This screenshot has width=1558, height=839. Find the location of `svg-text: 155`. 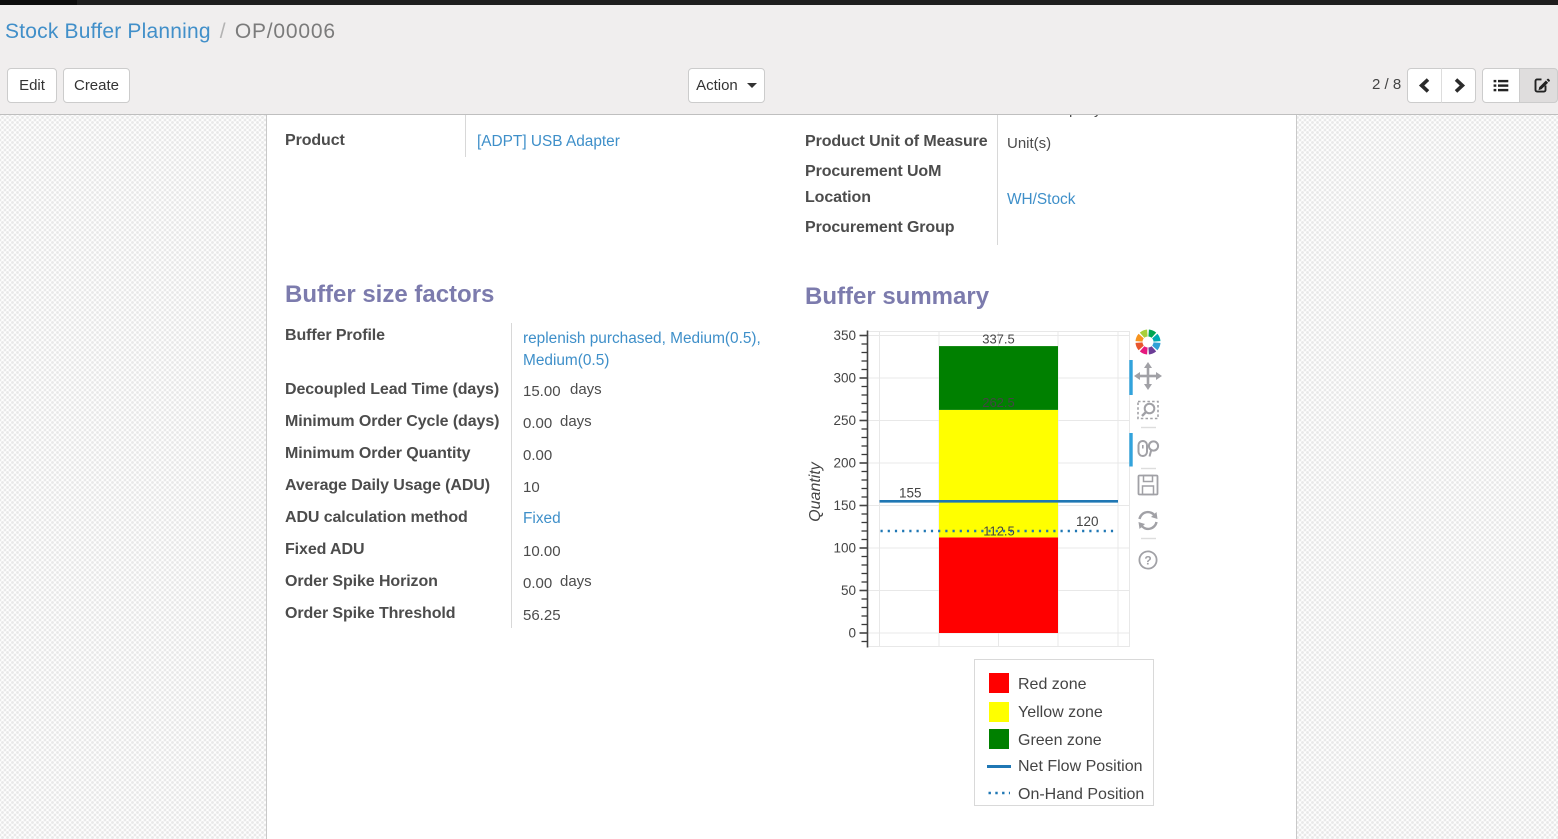

svg-text: 155 is located at coordinates (910, 493).